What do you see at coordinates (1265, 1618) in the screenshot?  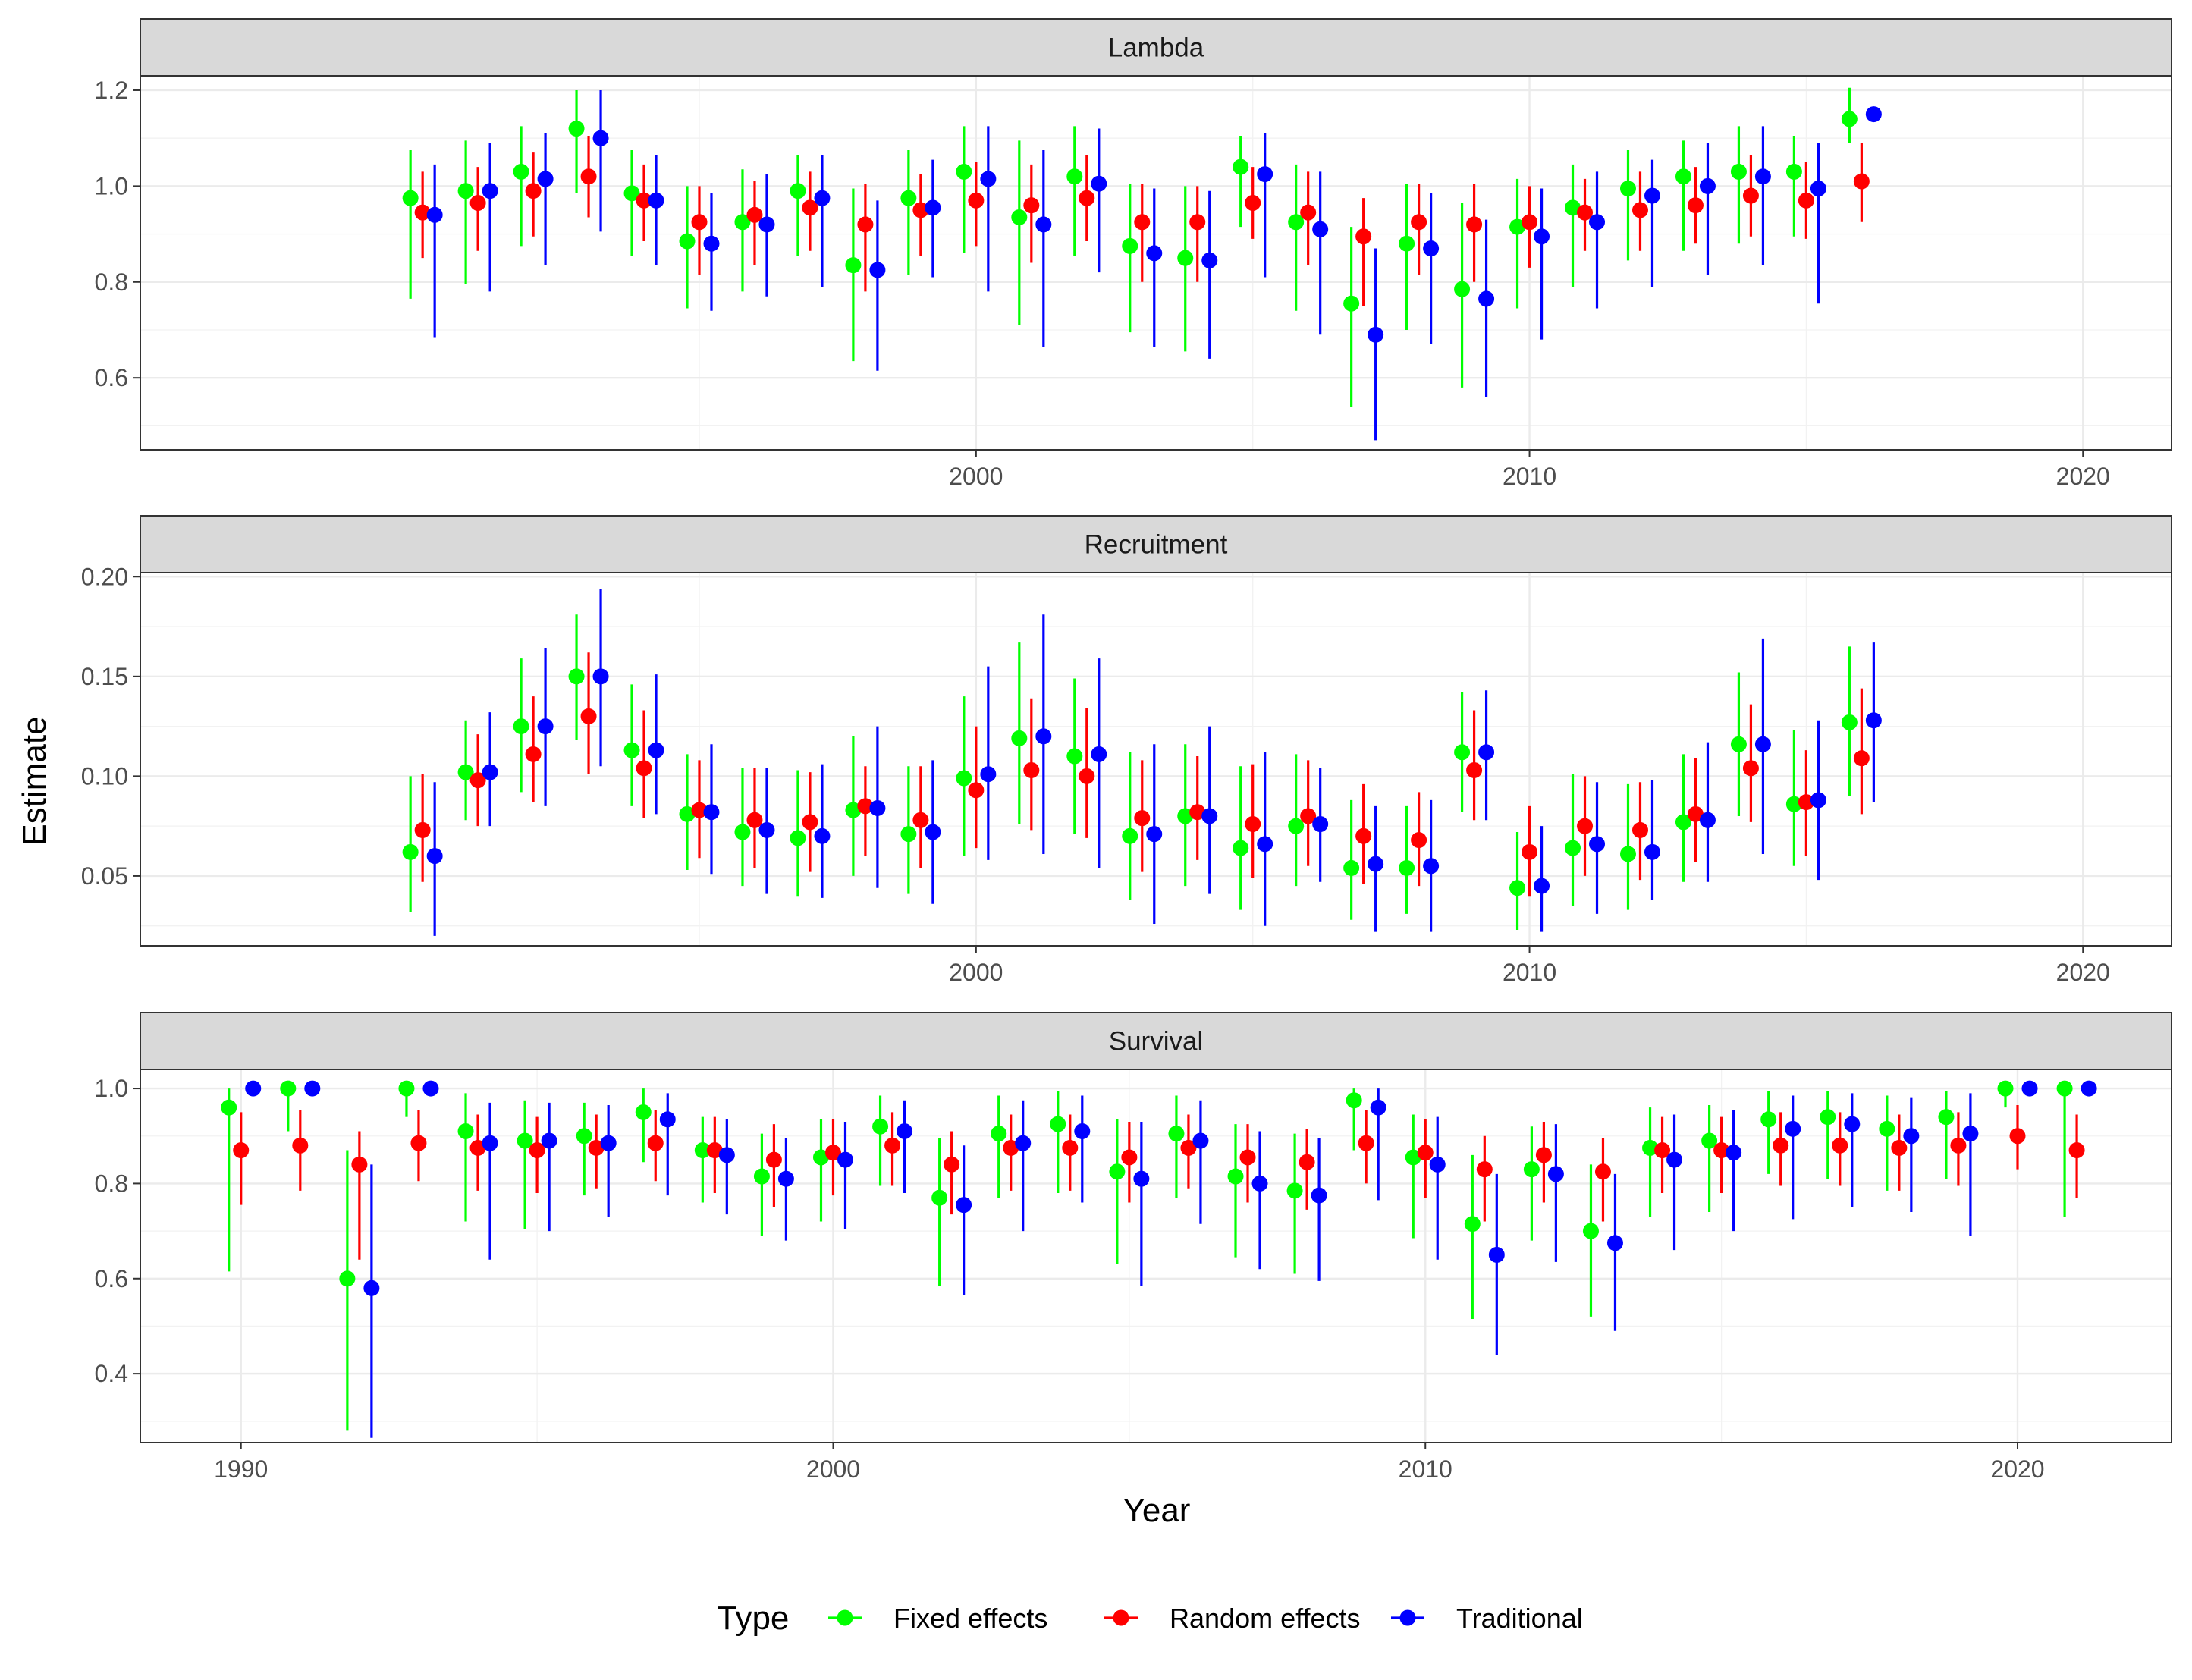 I see `legend-label: Random effects` at bounding box center [1265, 1618].